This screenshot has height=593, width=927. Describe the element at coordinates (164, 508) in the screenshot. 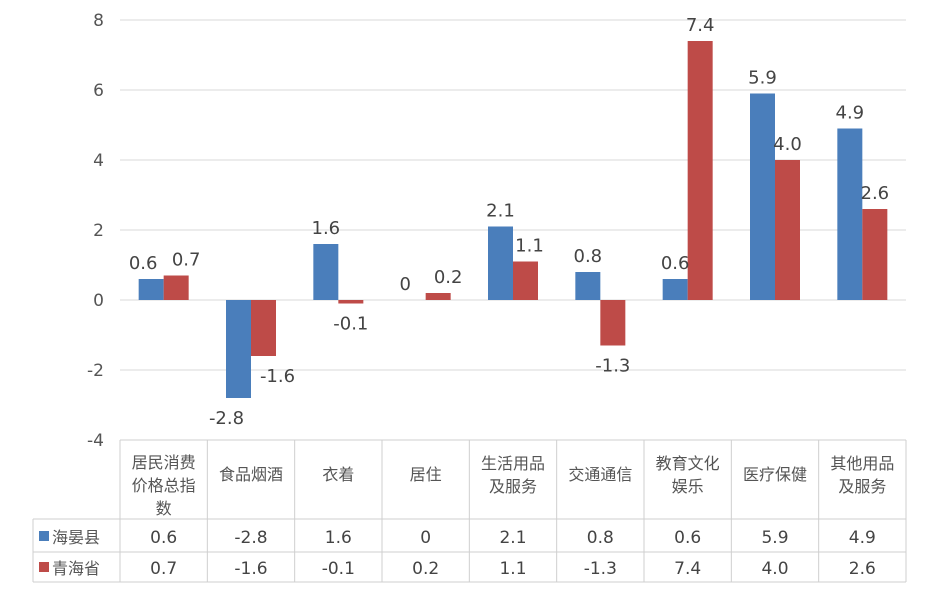

I see `category-label: 数` at that location.